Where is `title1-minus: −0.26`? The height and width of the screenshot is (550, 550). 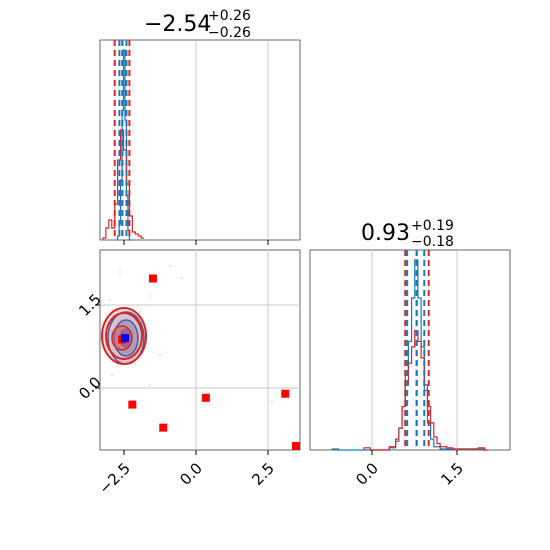
title1-minus: −0.26 is located at coordinates (229, 33).